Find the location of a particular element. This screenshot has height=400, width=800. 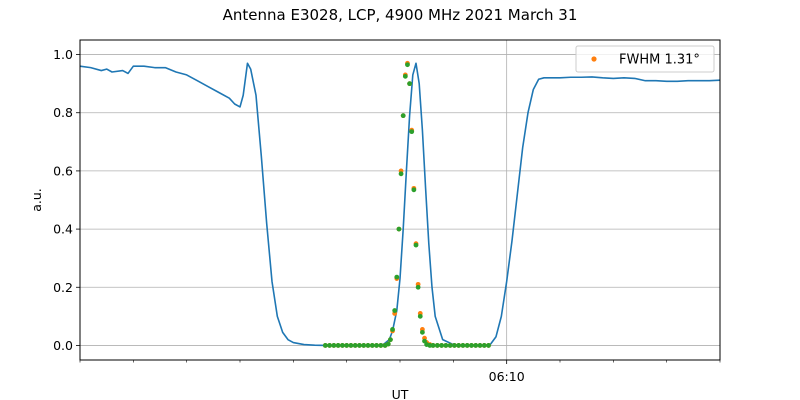

y-tick-label: 0.0 is located at coordinates (63, 345).